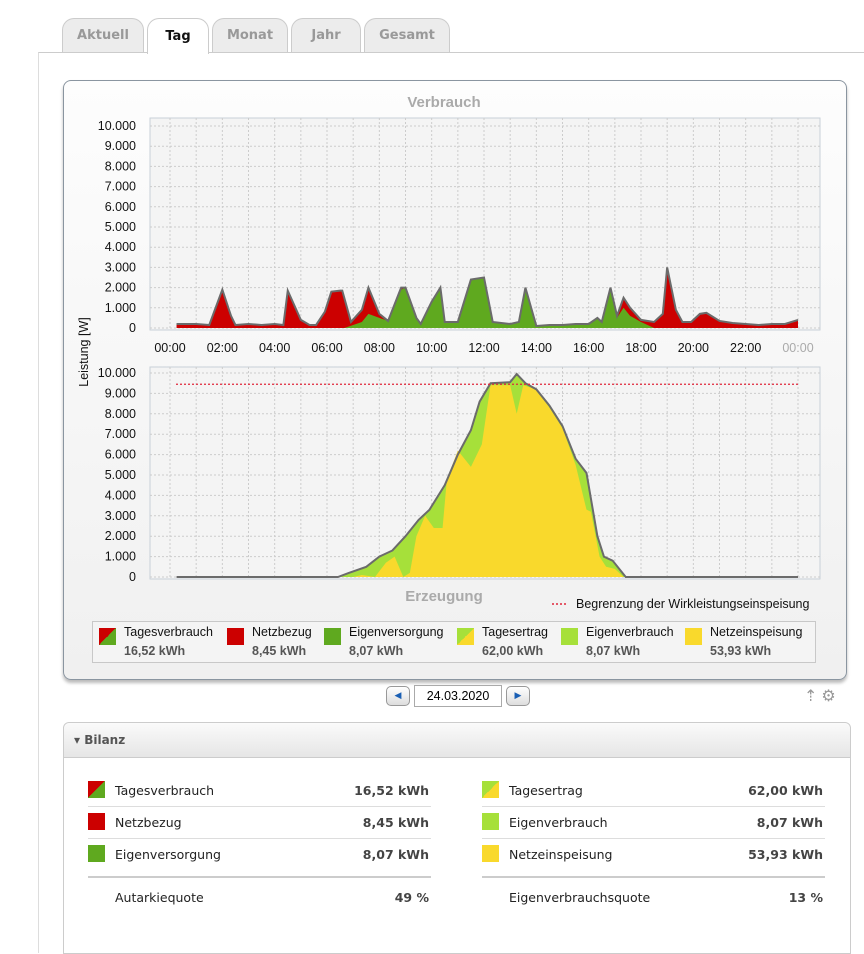 Image resolution: width=864 pixels, height=954 pixels. I want to click on legend-label: Eigenverbrauch, so click(630, 632).